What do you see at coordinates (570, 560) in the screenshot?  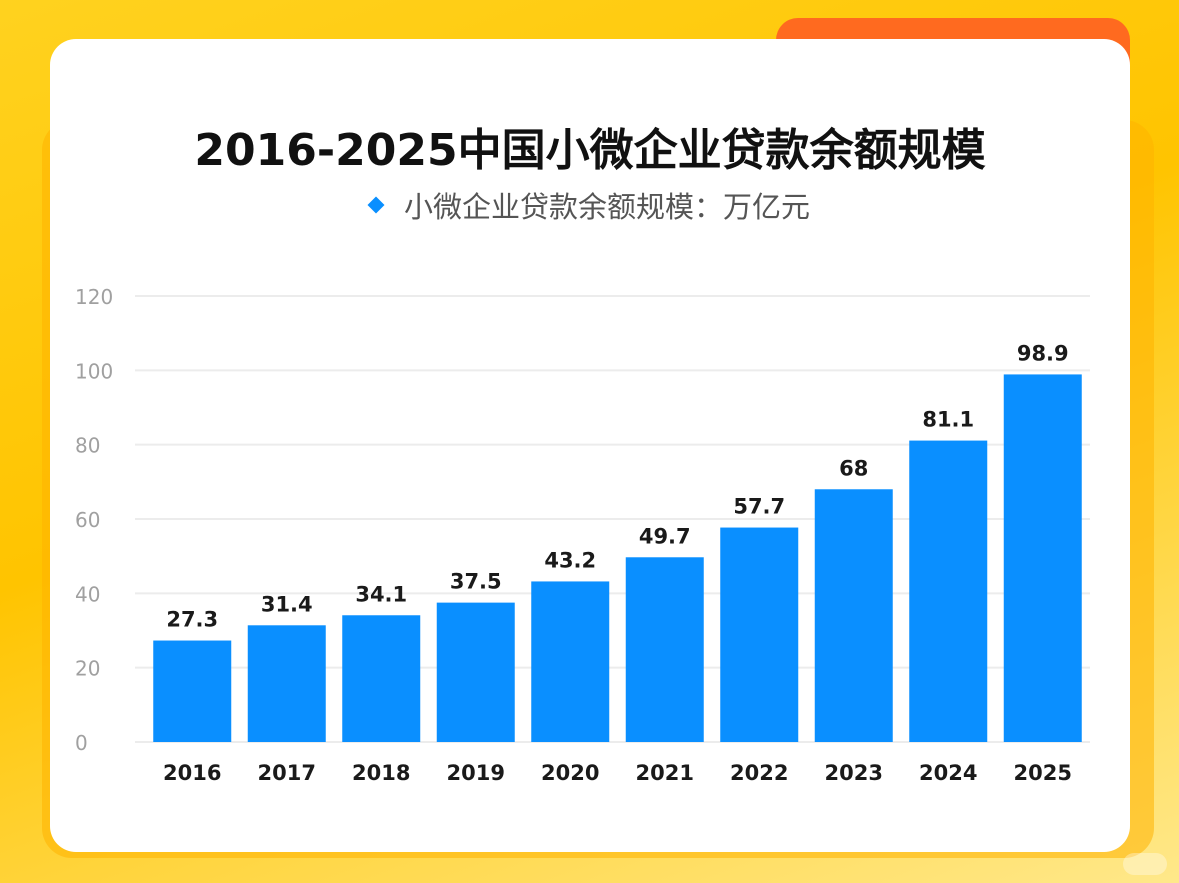 I see `data-label: 43.2` at bounding box center [570, 560].